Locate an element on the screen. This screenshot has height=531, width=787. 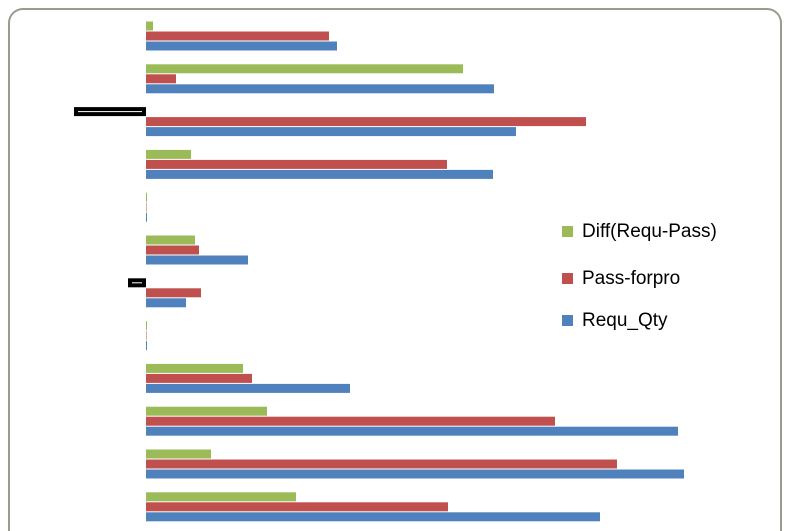
legend-label: Requ_Qty is located at coordinates (625, 320).